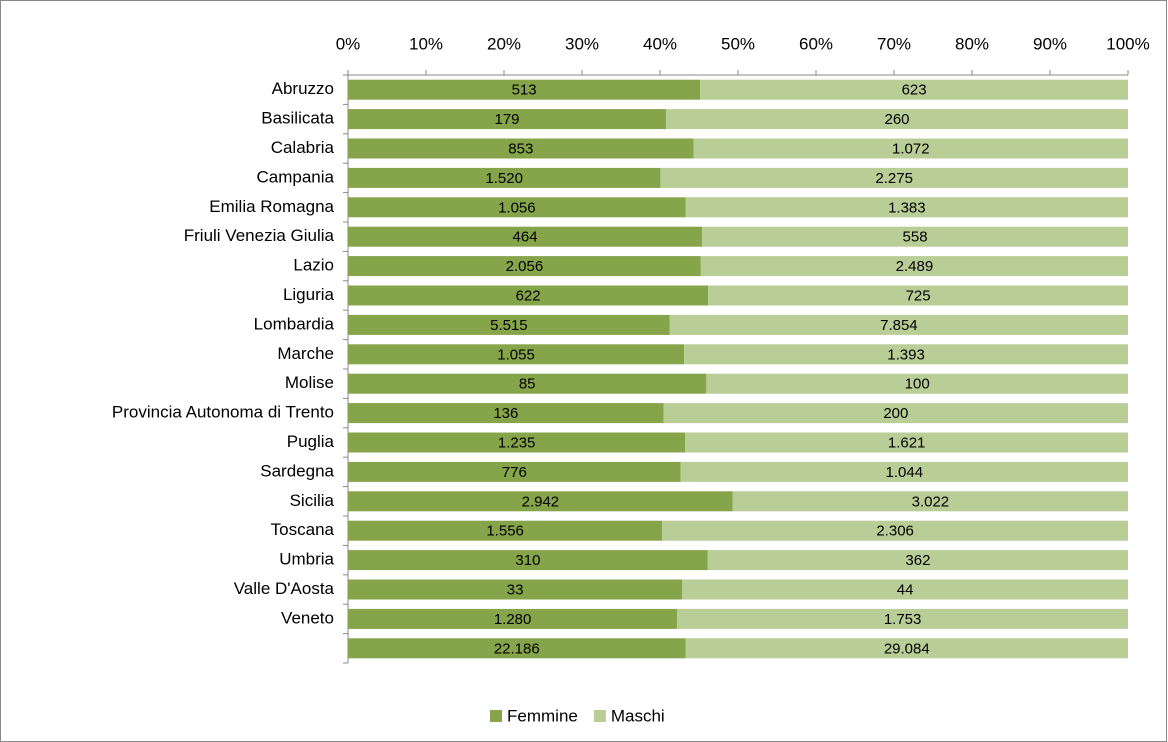 Image resolution: width=1168 pixels, height=742 pixels. Describe the element at coordinates (259, 235) in the screenshot. I see `y-tick-label: Friuli Venezia Giulia` at that location.